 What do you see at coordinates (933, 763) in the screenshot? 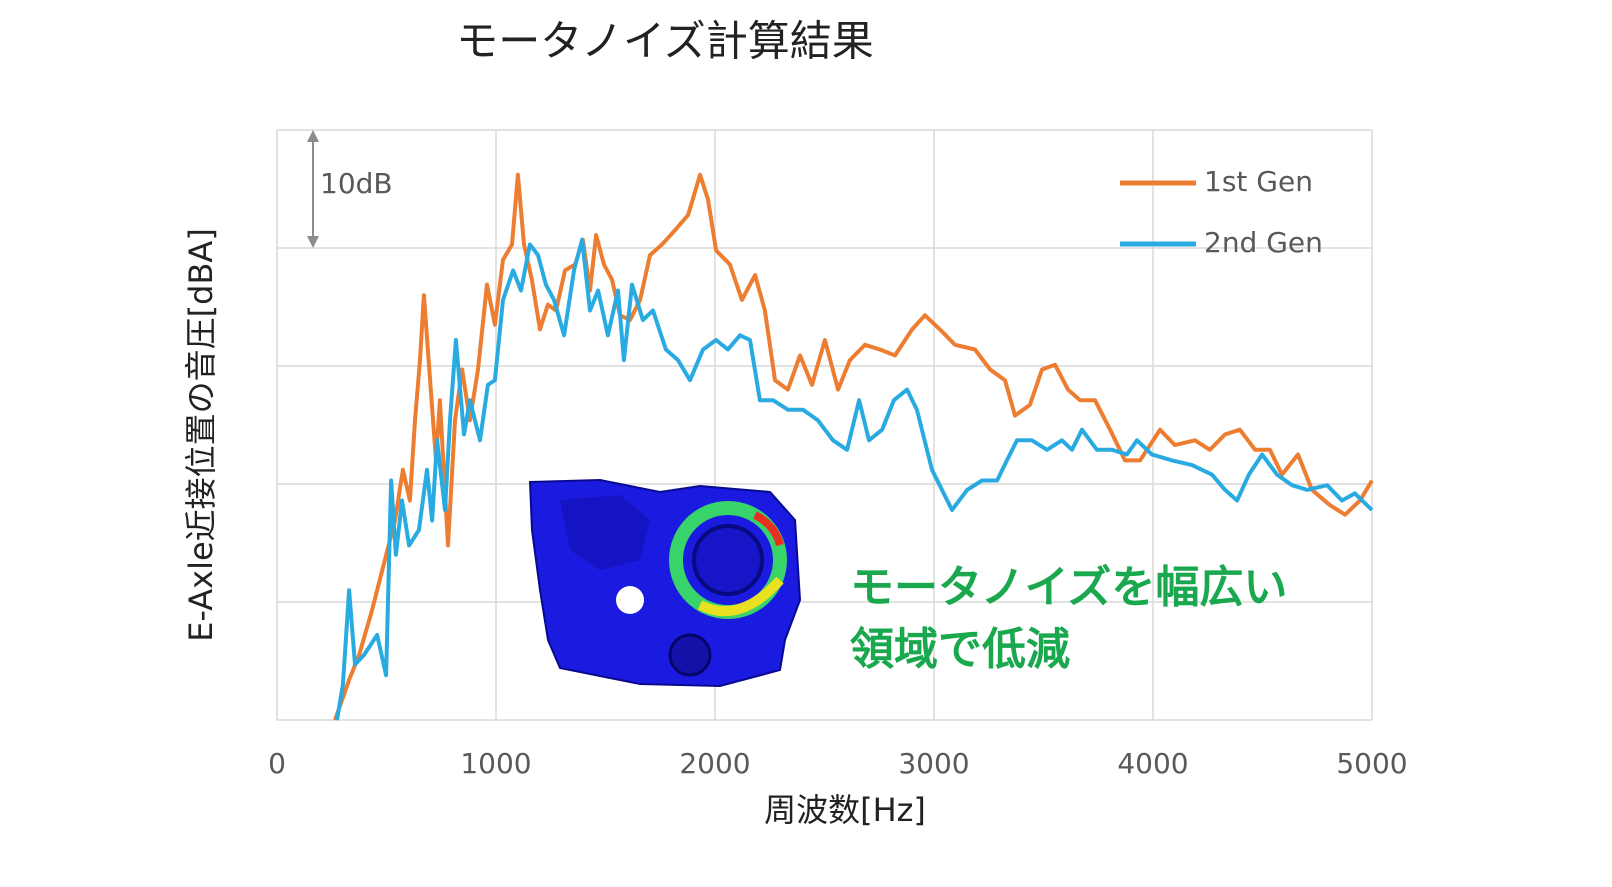
I see `x-tick-label: 3000` at bounding box center [933, 763].